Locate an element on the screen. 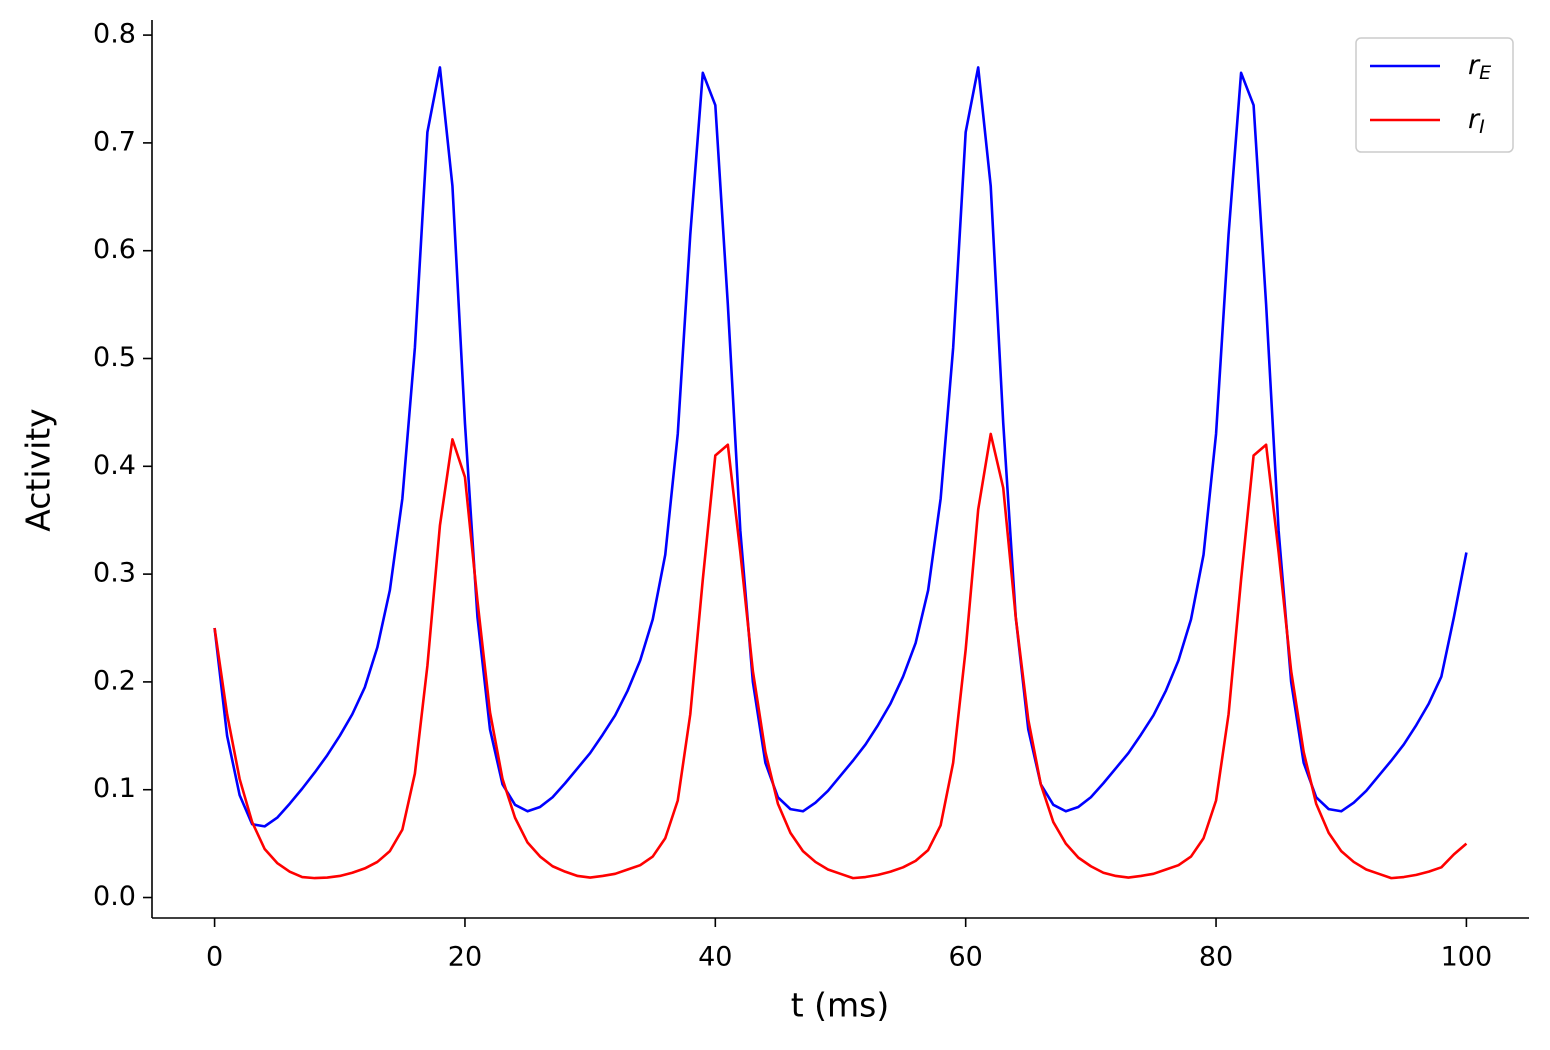 The image size is (1550, 1050). legend-box is located at coordinates (1434, 95).